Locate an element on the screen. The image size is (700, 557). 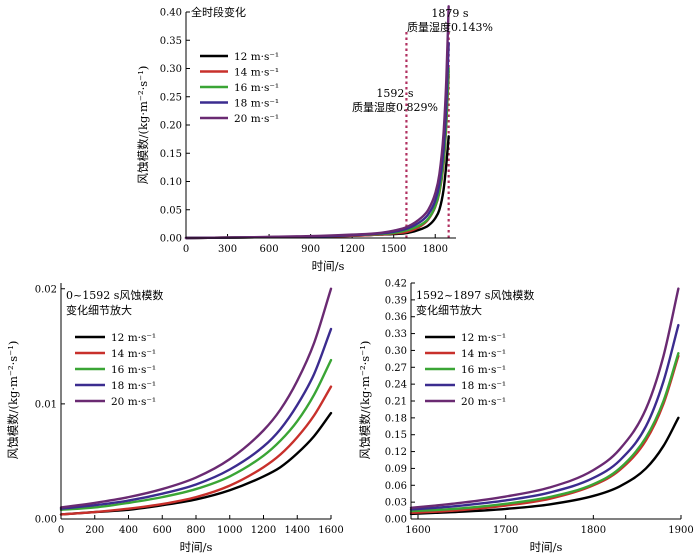
x-tick-label: 1700 is located at coordinates (505, 530).